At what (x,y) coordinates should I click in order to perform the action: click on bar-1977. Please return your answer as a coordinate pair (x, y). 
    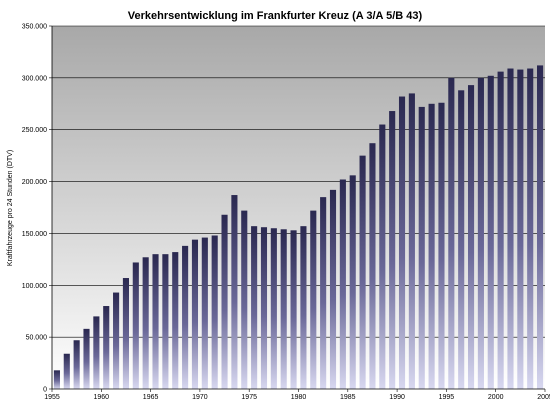
    Looking at the image, I should click on (273, 308).